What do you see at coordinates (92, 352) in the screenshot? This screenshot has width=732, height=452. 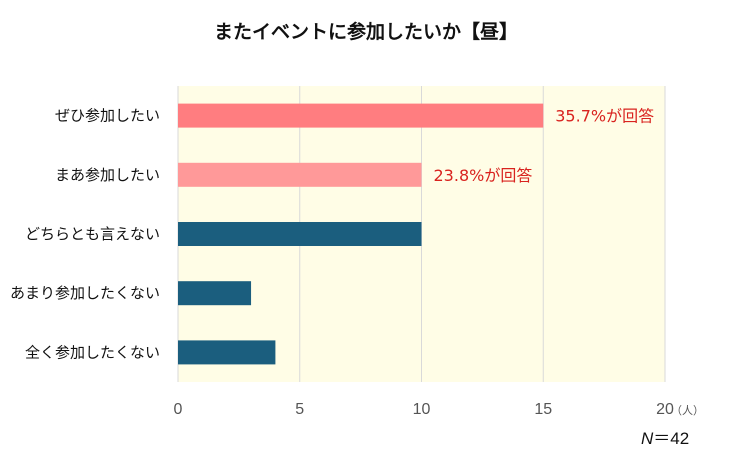 I see `category-label: 全く参加したくない` at bounding box center [92, 352].